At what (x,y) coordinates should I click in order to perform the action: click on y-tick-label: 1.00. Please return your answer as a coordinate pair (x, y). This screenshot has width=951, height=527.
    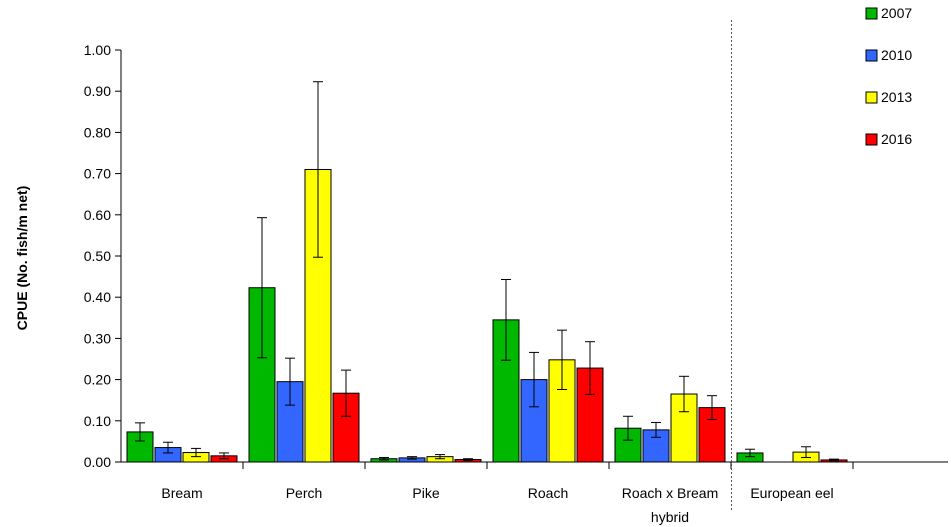
    Looking at the image, I should click on (97, 50).